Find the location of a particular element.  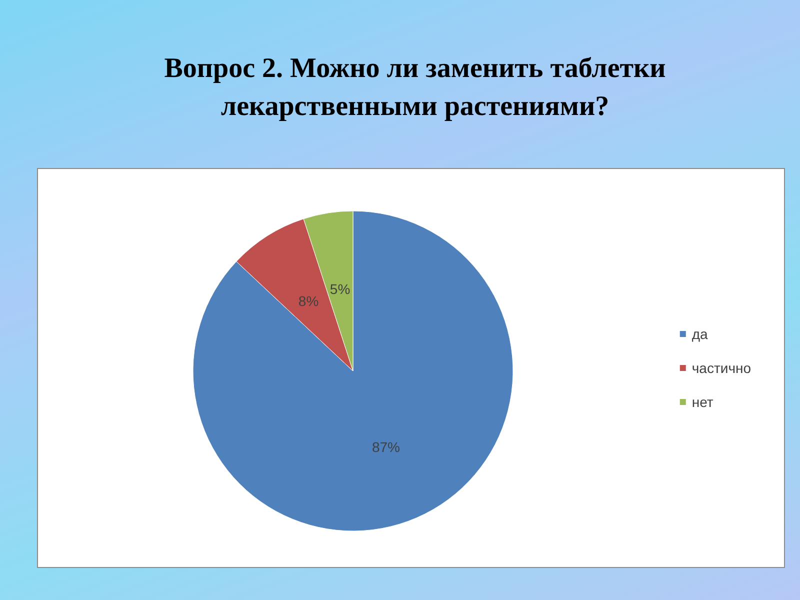

legend-label: нет is located at coordinates (703, 402).